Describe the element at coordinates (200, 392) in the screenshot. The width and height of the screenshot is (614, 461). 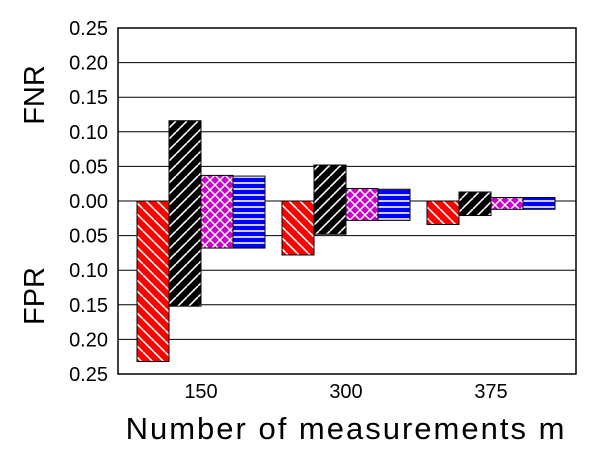
I see `x-tick-label: 150` at that location.